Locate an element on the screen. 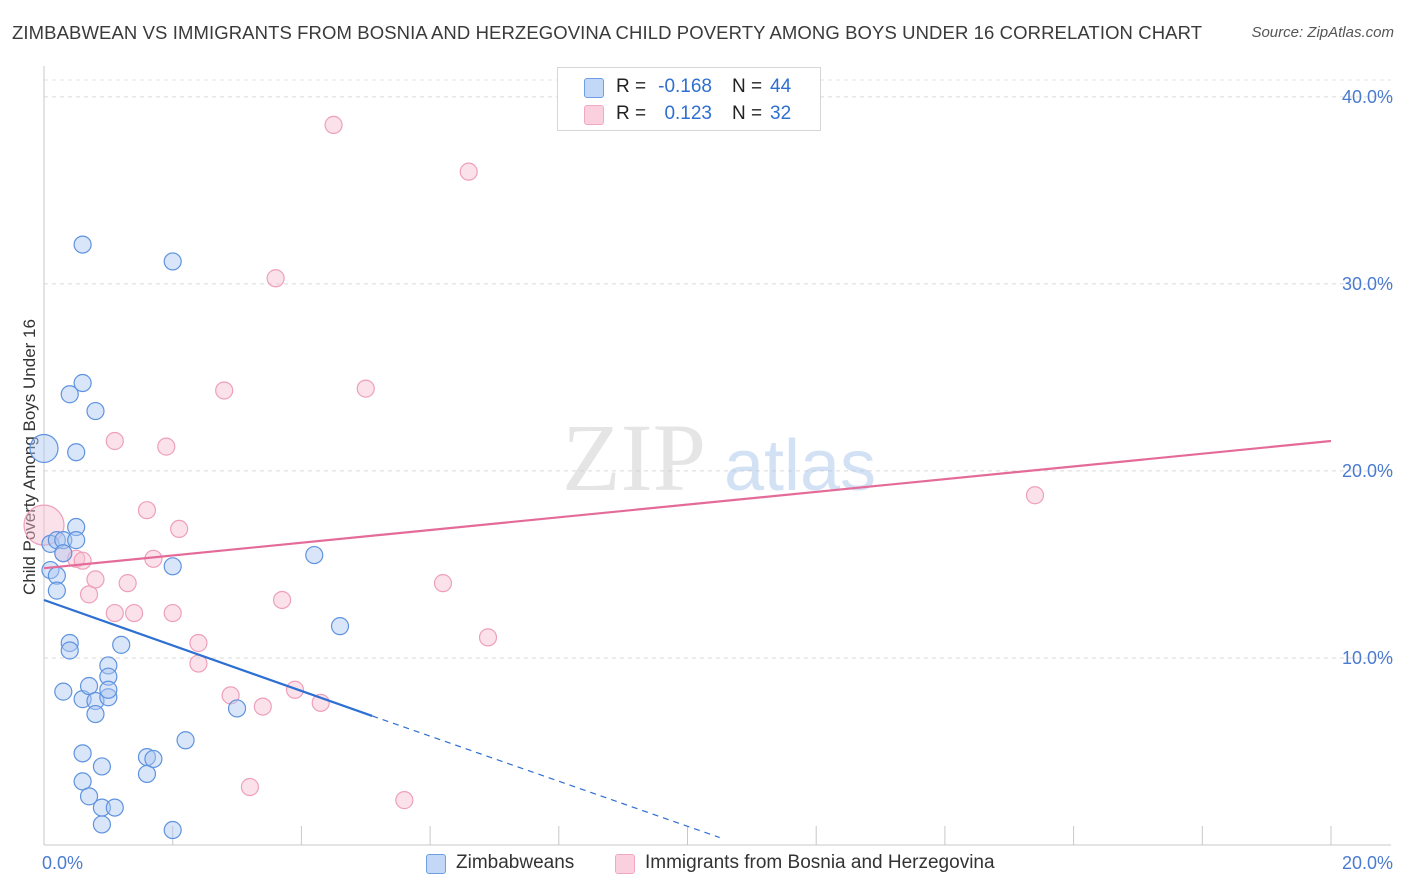 This screenshot has height=892, width=1406. x-tick-label: 0.0% is located at coordinates (62, 863).